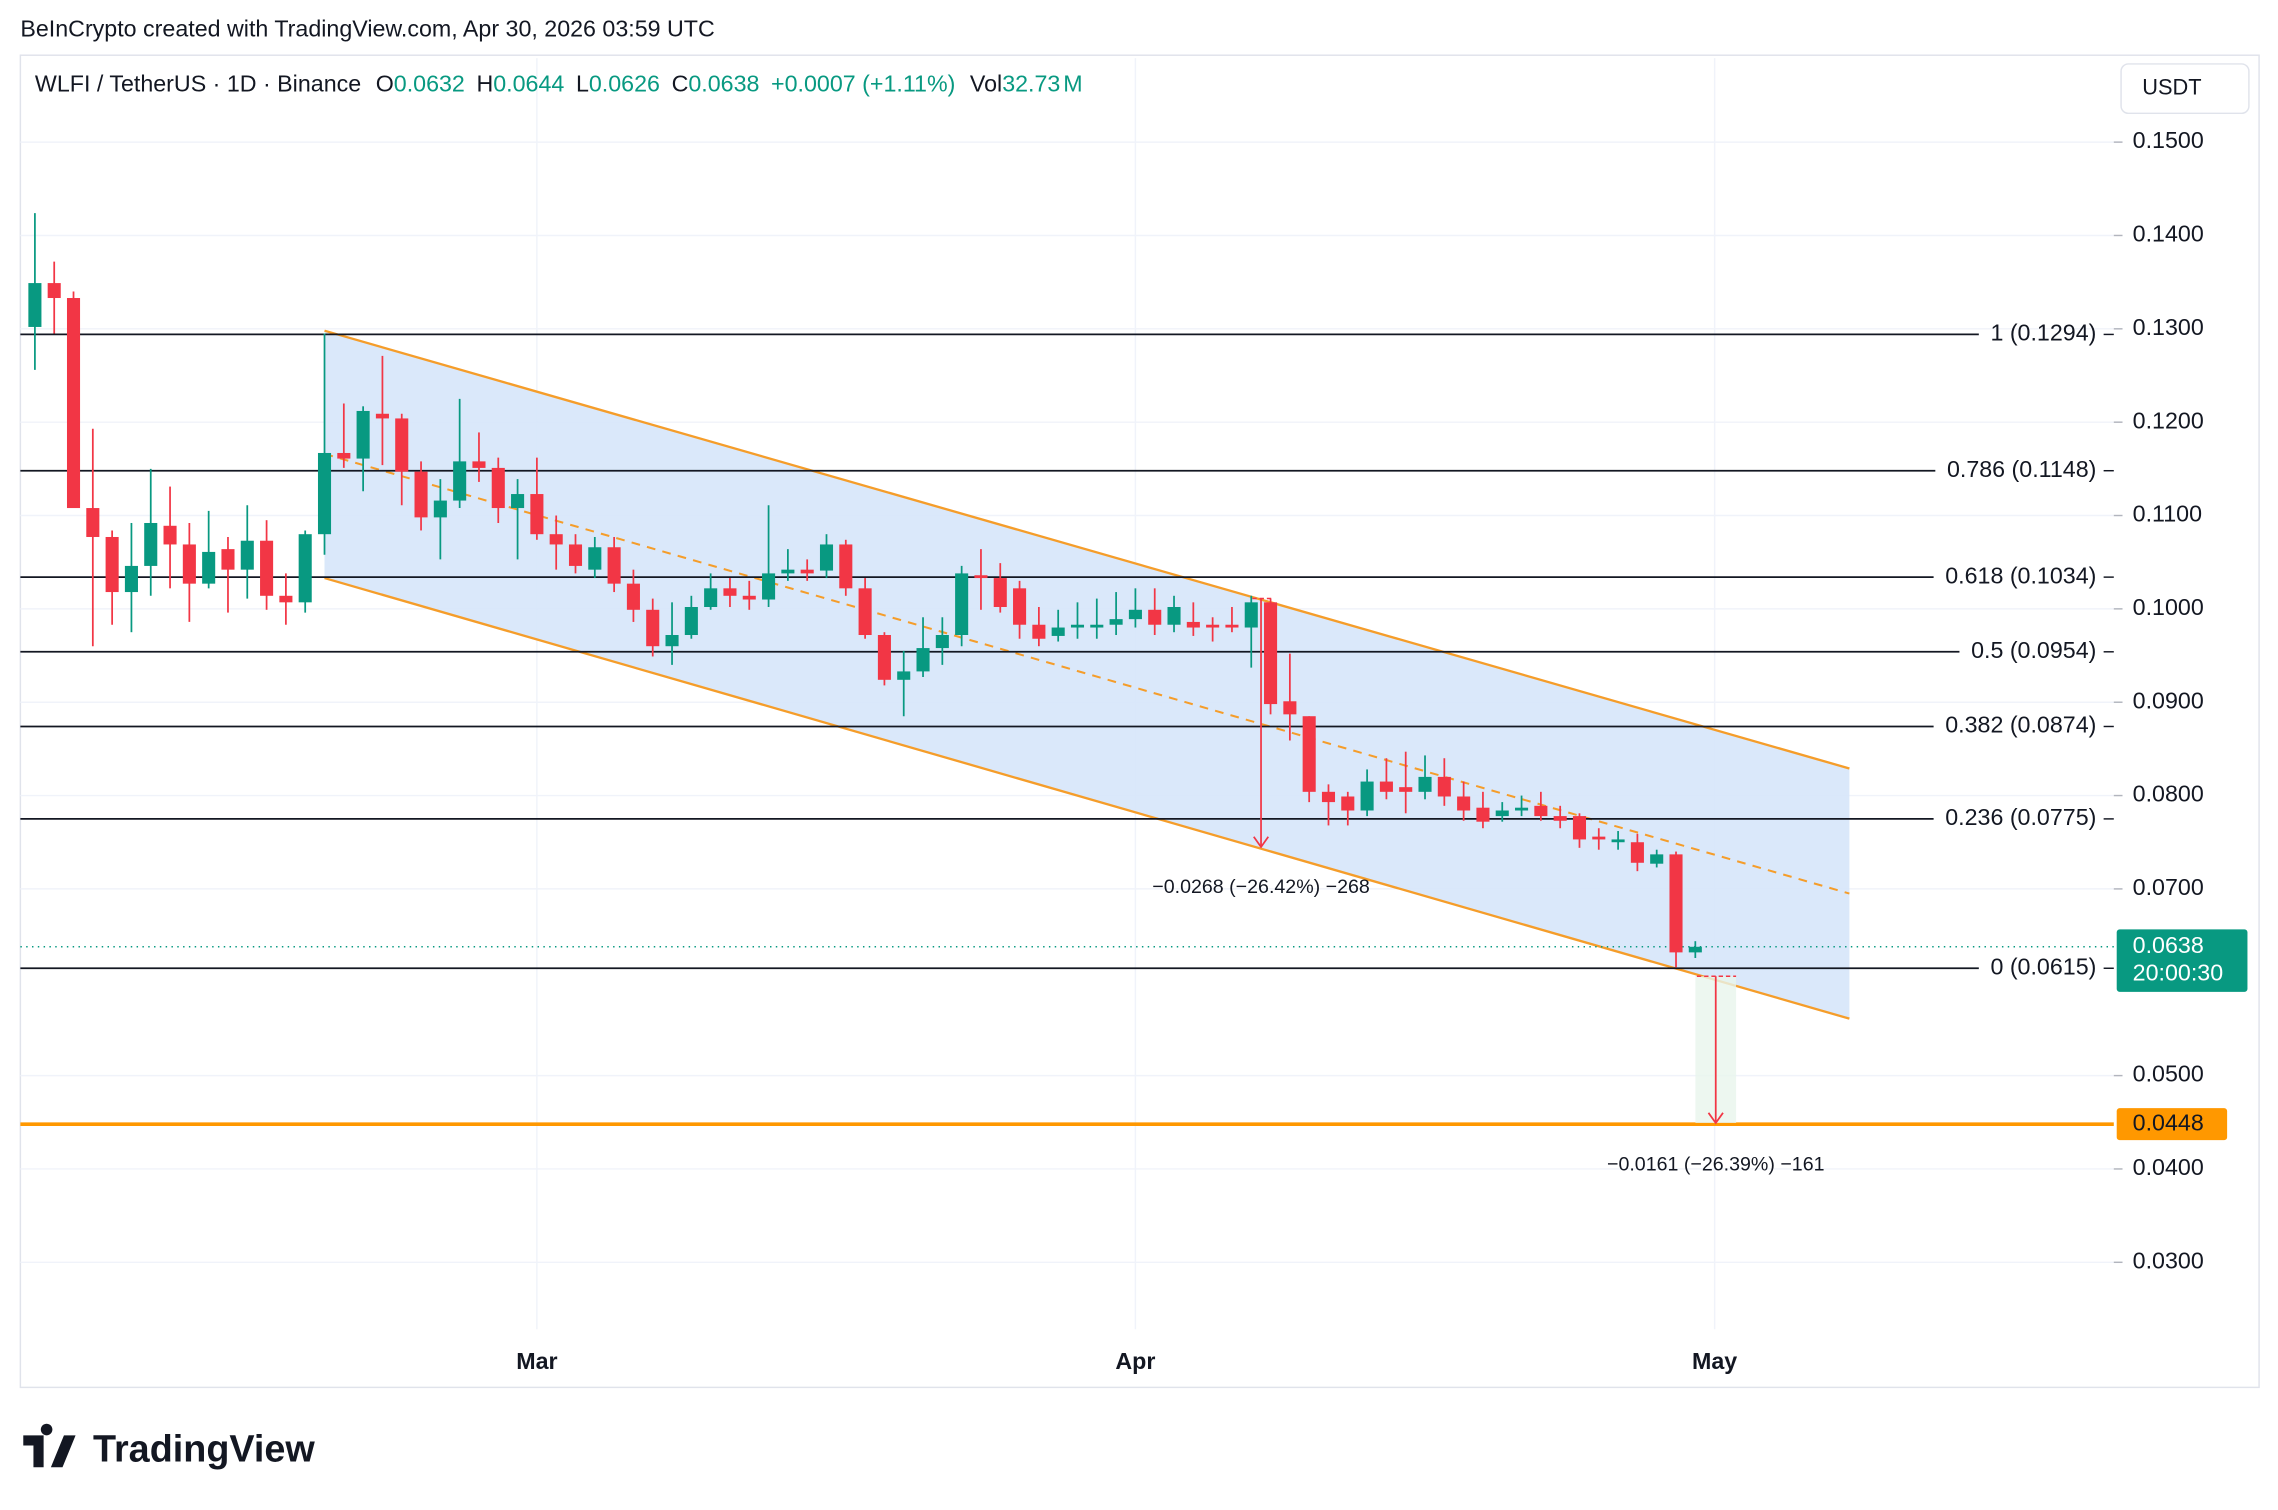  Describe the element at coordinates (2168, 945) in the screenshot. I see `price-badge-label: 0.0638` at that location.